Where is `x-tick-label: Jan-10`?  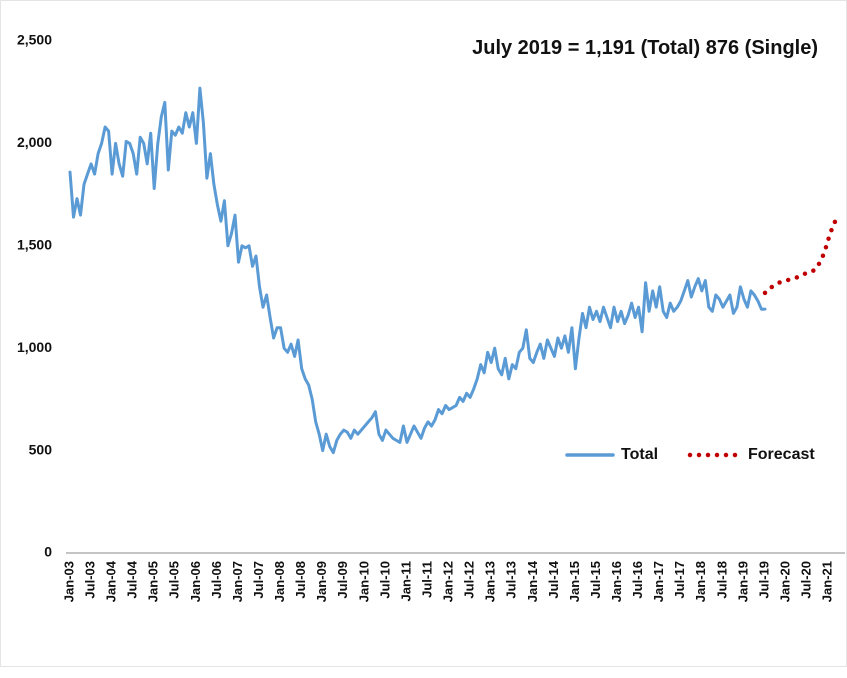
x-tick-label: Jan-10 is located at coordinates (363, 581).